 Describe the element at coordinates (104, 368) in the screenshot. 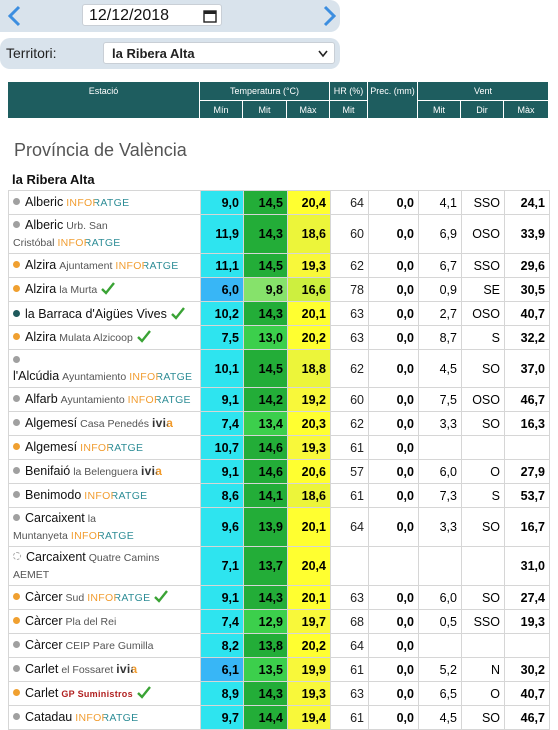

I see `station-cell: l'Alcúdia Ayuntamiento INFORATGE` at that location.